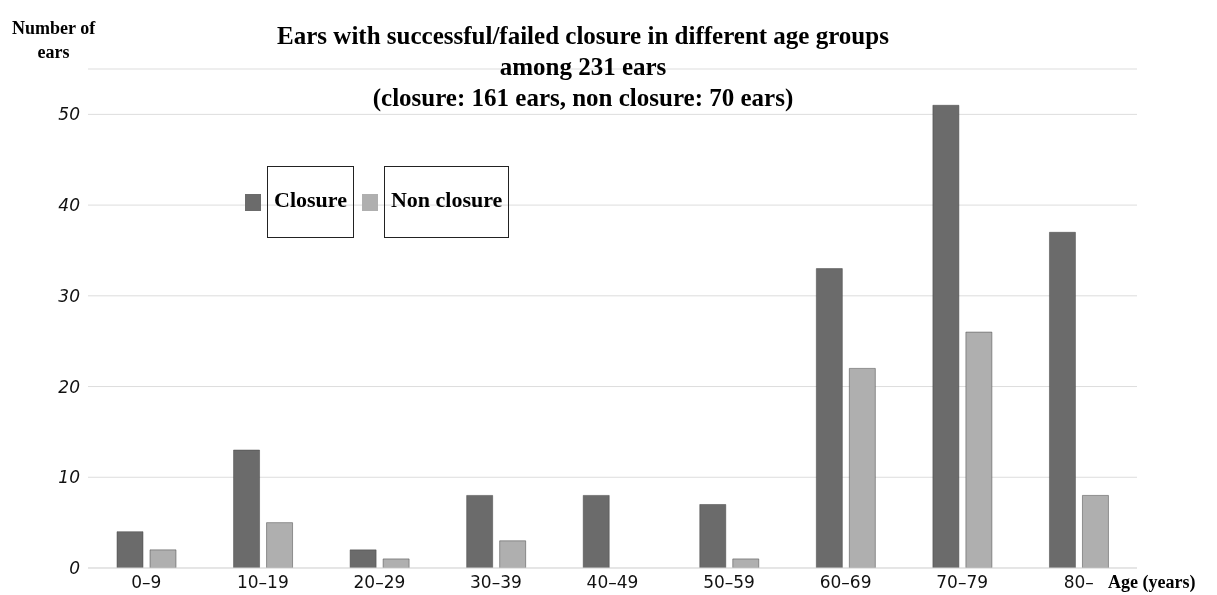 The width and height of the screenshot is (1217, 595). I want to click on y-tick-label: 10, so click(69, 477).